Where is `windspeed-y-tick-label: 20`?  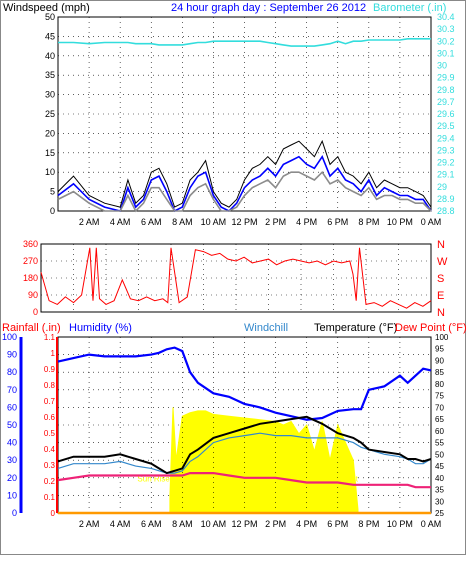 windspeed-y-tick-label: 20 is located at coordinates (50, 133).